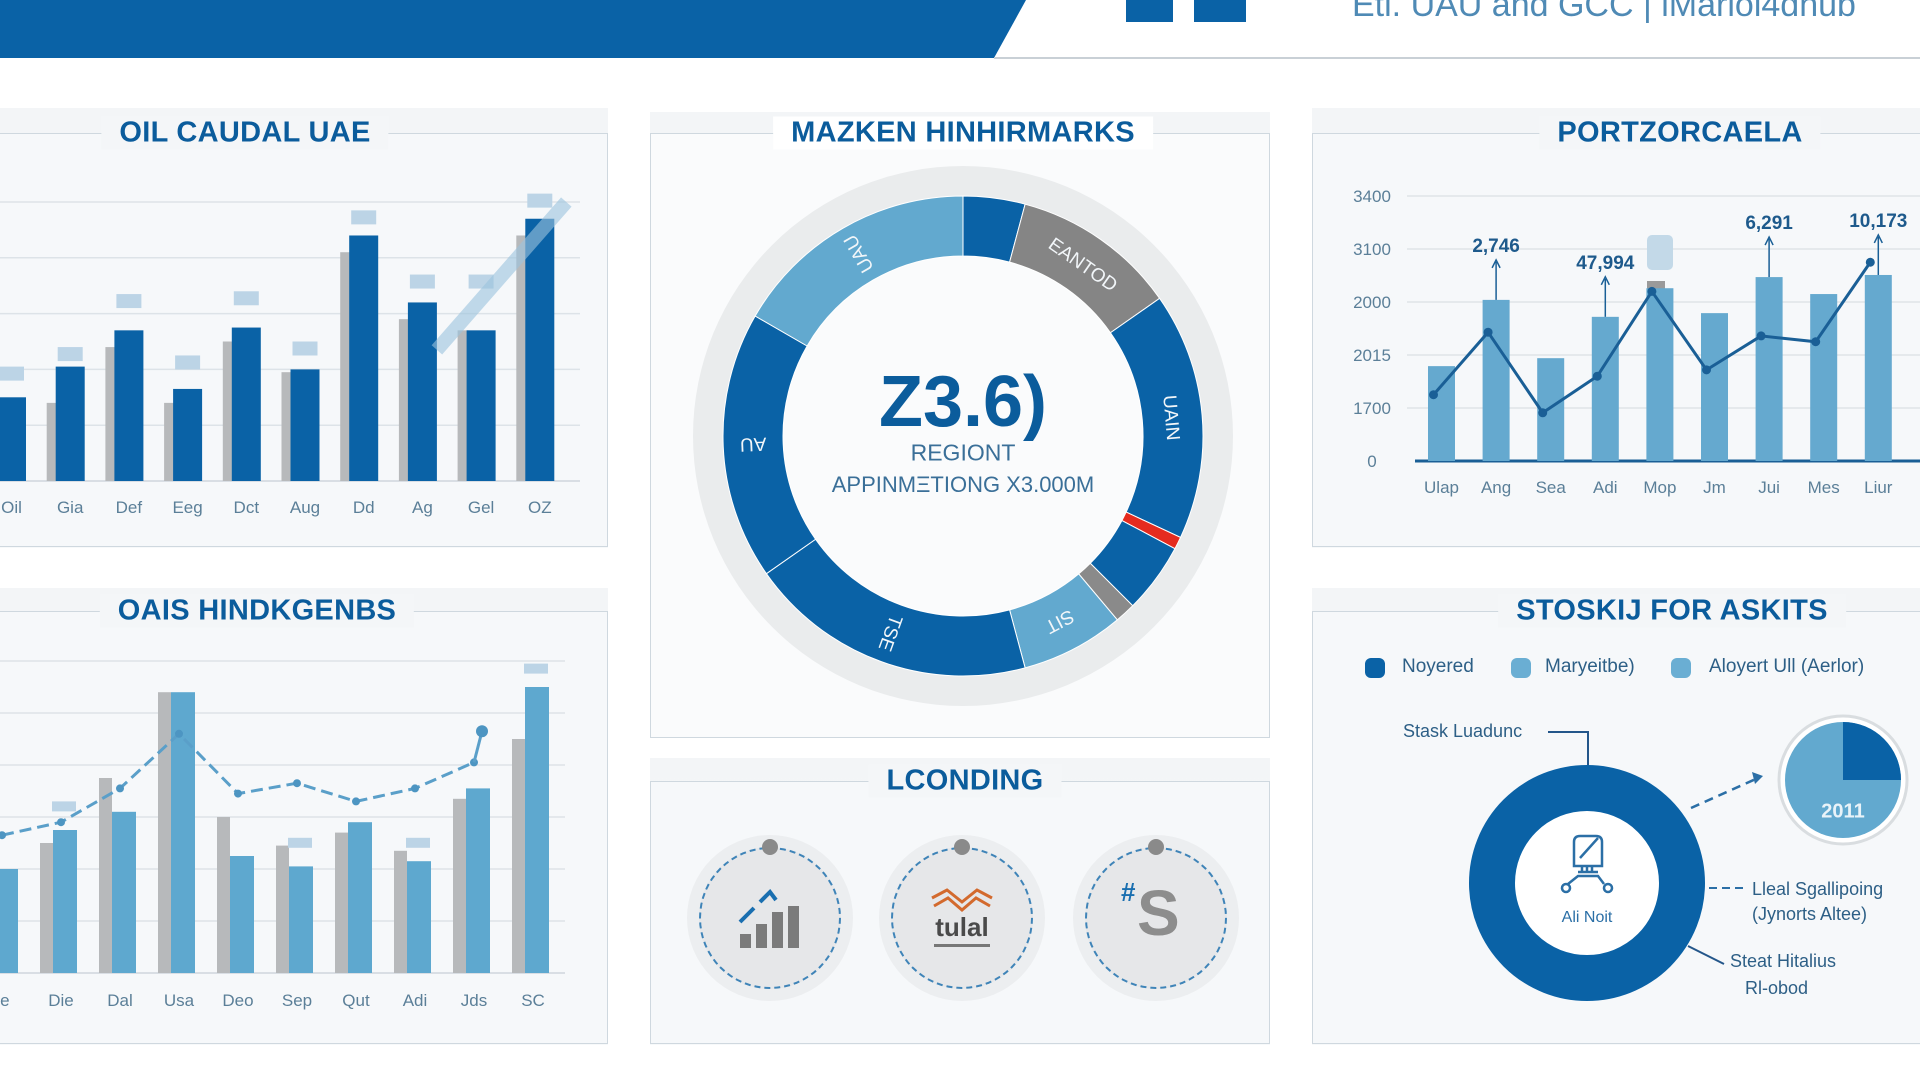 The height and width of the screenshot is (1080, 1920). Describe the element at coordinates (1590, 666) in the screenshot. I see `legend-label: Maryeitbe)` at that location.